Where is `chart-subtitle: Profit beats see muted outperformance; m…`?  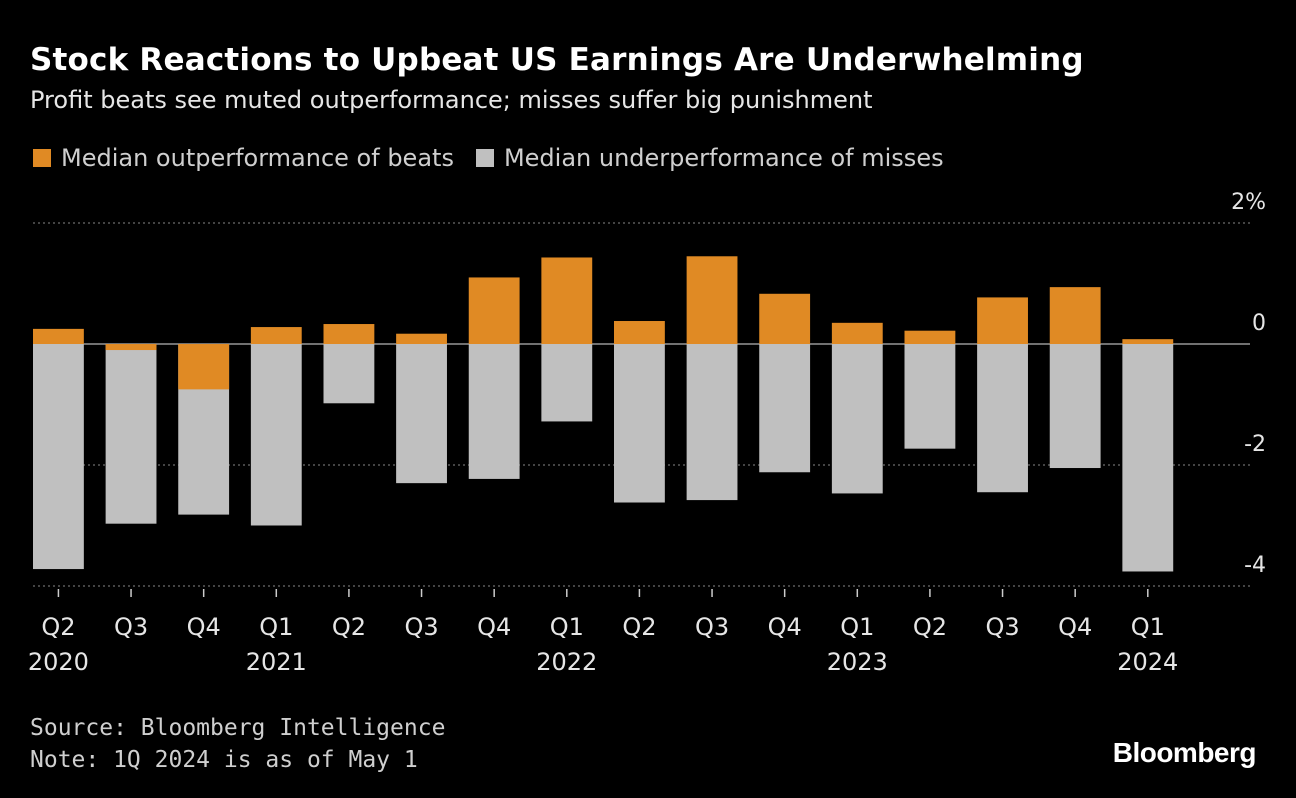
chart-subtitle: Profit beats see muted outperformance; m… is located at coordinates (451, 100).